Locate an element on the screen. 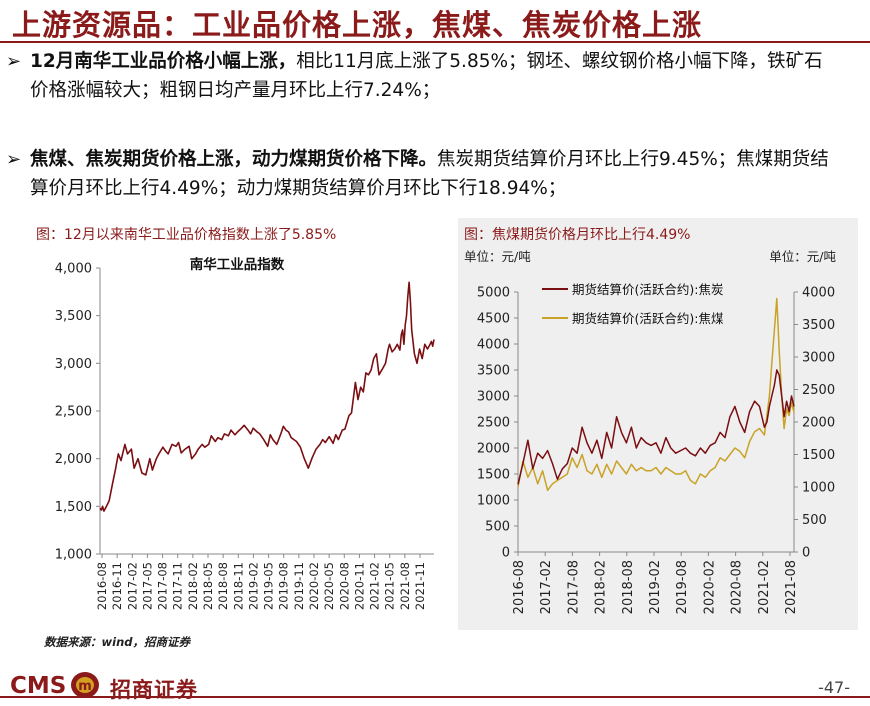  y-right-tick-label: 3500 is located at coordinates (818, 325).